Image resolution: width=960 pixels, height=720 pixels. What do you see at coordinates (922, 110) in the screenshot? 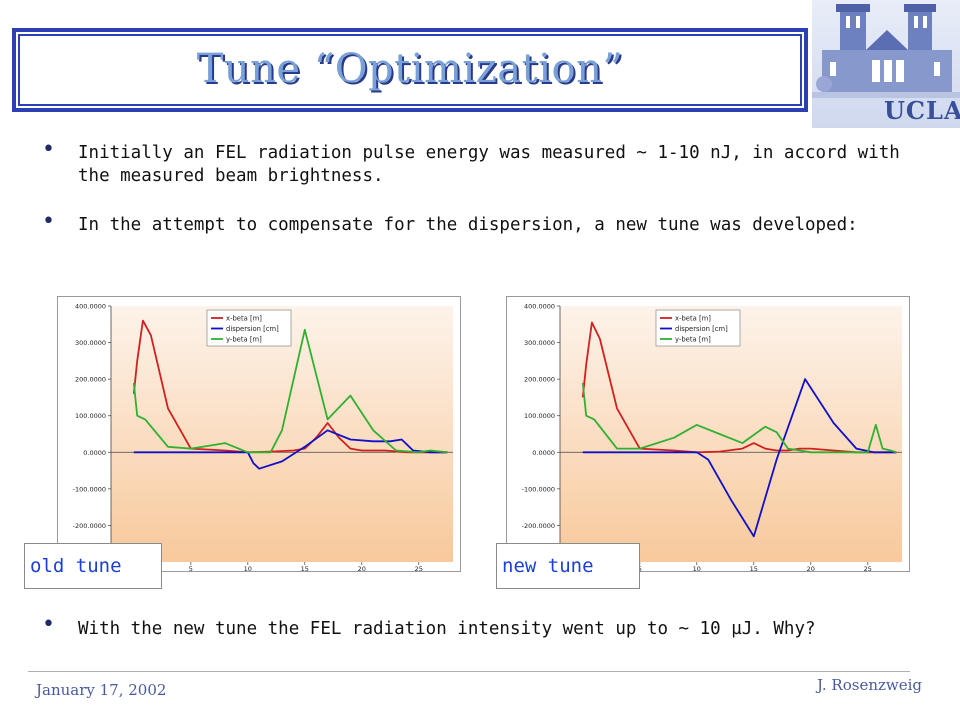
I see `logo-text: UCLA` at bounding box center [922, 110].